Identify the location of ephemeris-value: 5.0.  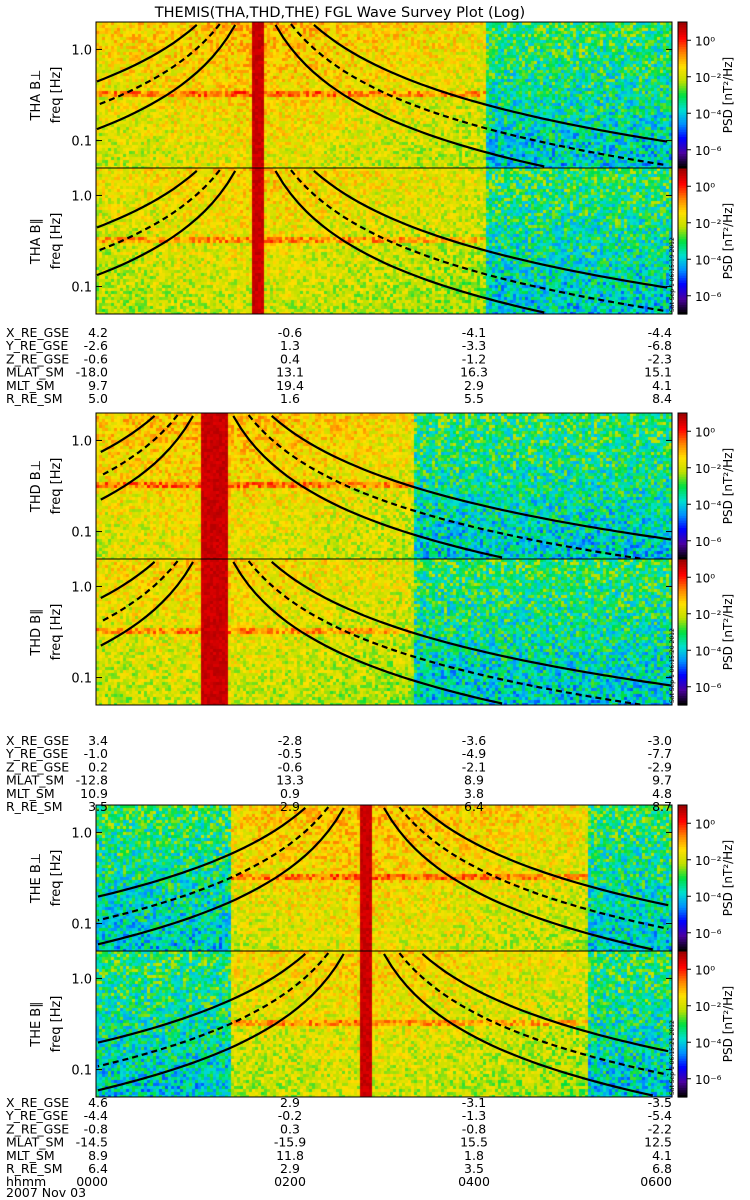
(98, 398).